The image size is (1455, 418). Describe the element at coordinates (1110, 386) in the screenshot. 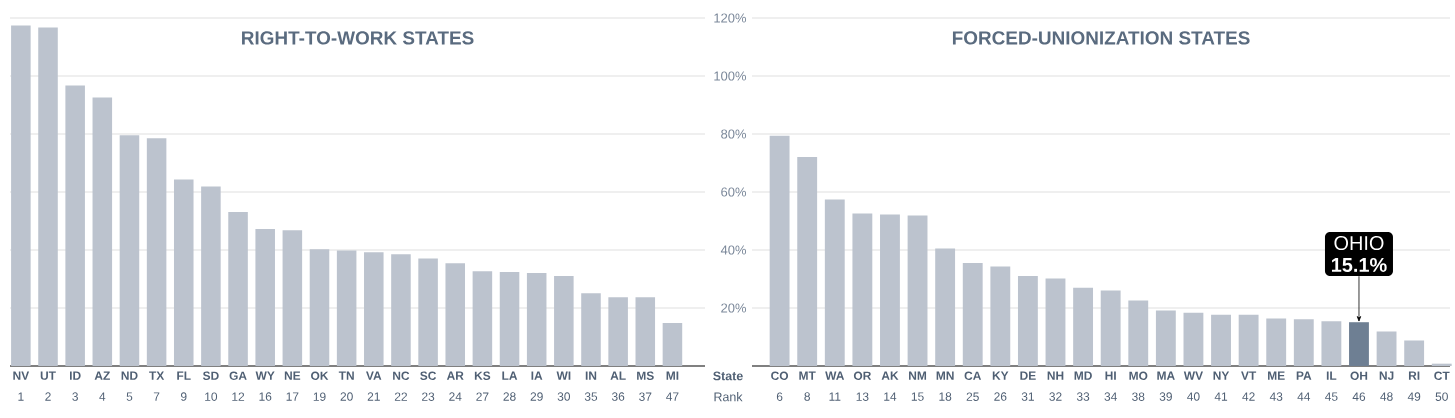

I see `x-tick-label: HI 34` at that location.